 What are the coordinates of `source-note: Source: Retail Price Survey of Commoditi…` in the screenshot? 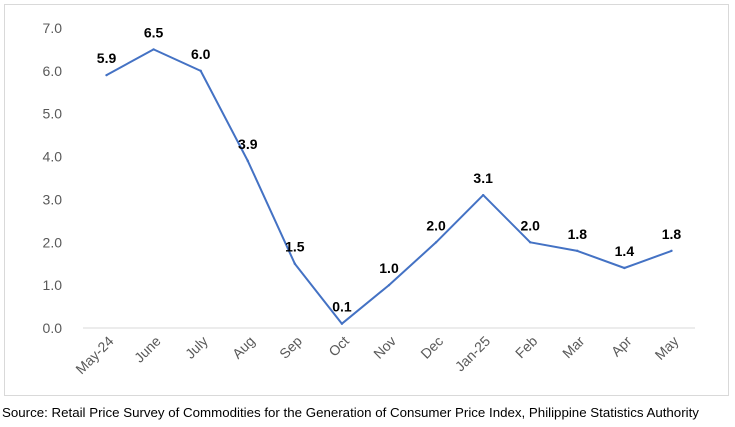 It's located at (350, 412).